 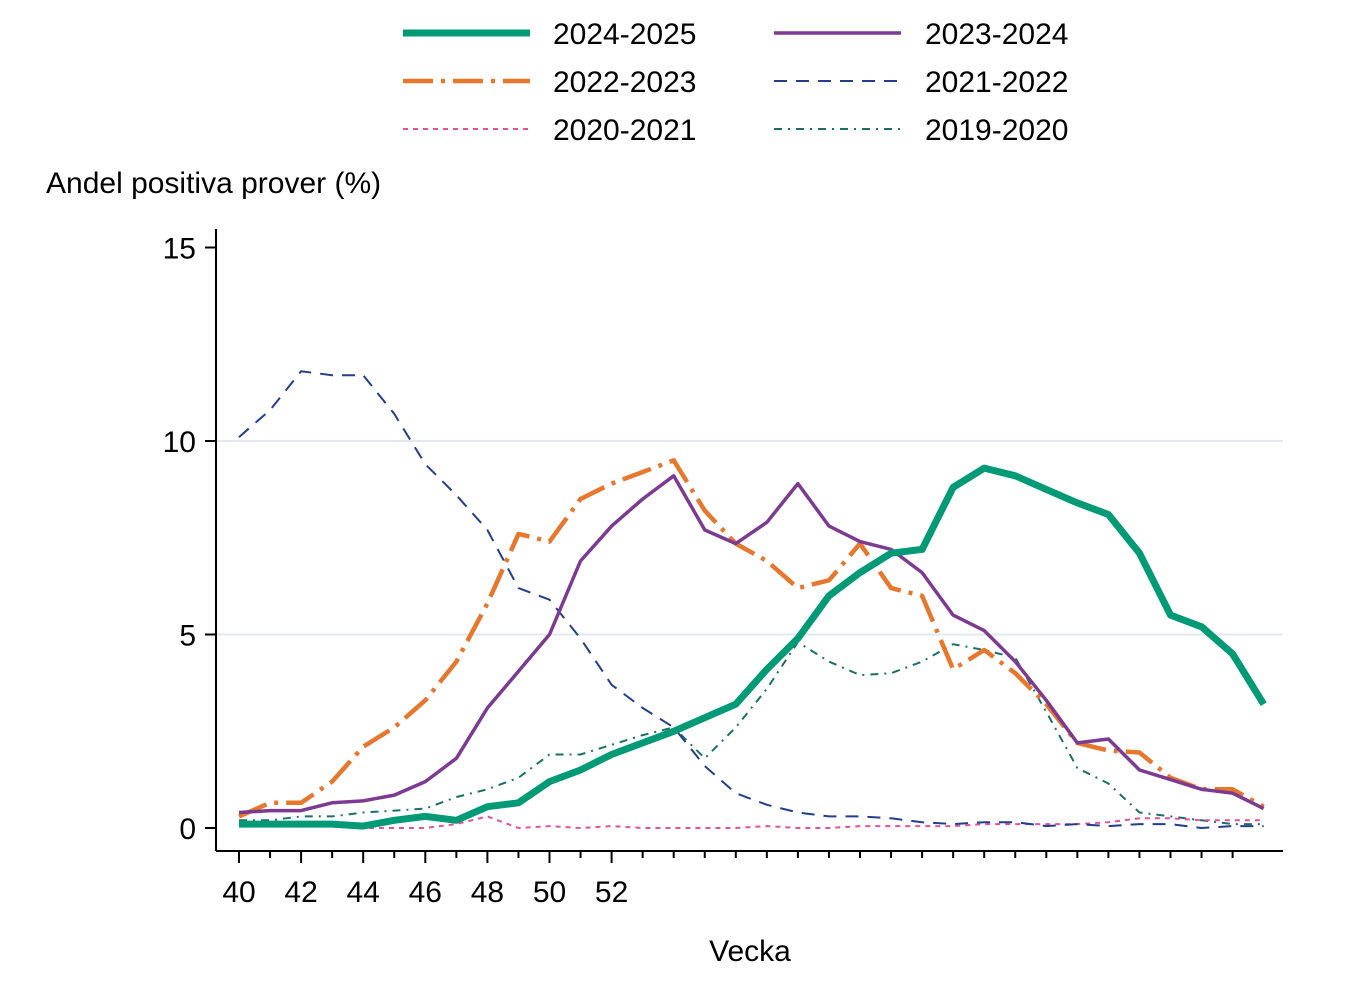 I want to click on x-tick-label: 50, so click(x=549, y=892).